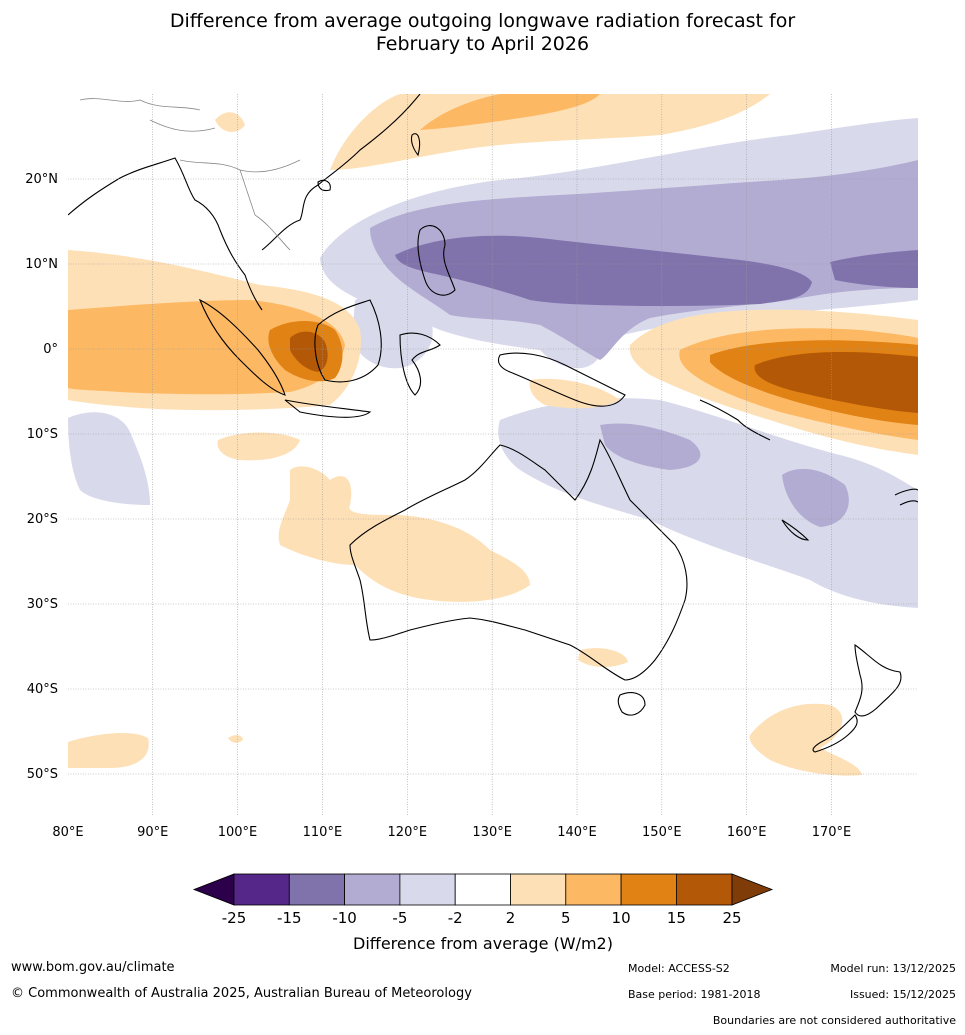 The width and height of the screenshot is (965, 1035). What do you see at coordinates (42, 434) in the screenshot?
I see `lat-label-10s: 10°S` at bounding box center [42, 434].